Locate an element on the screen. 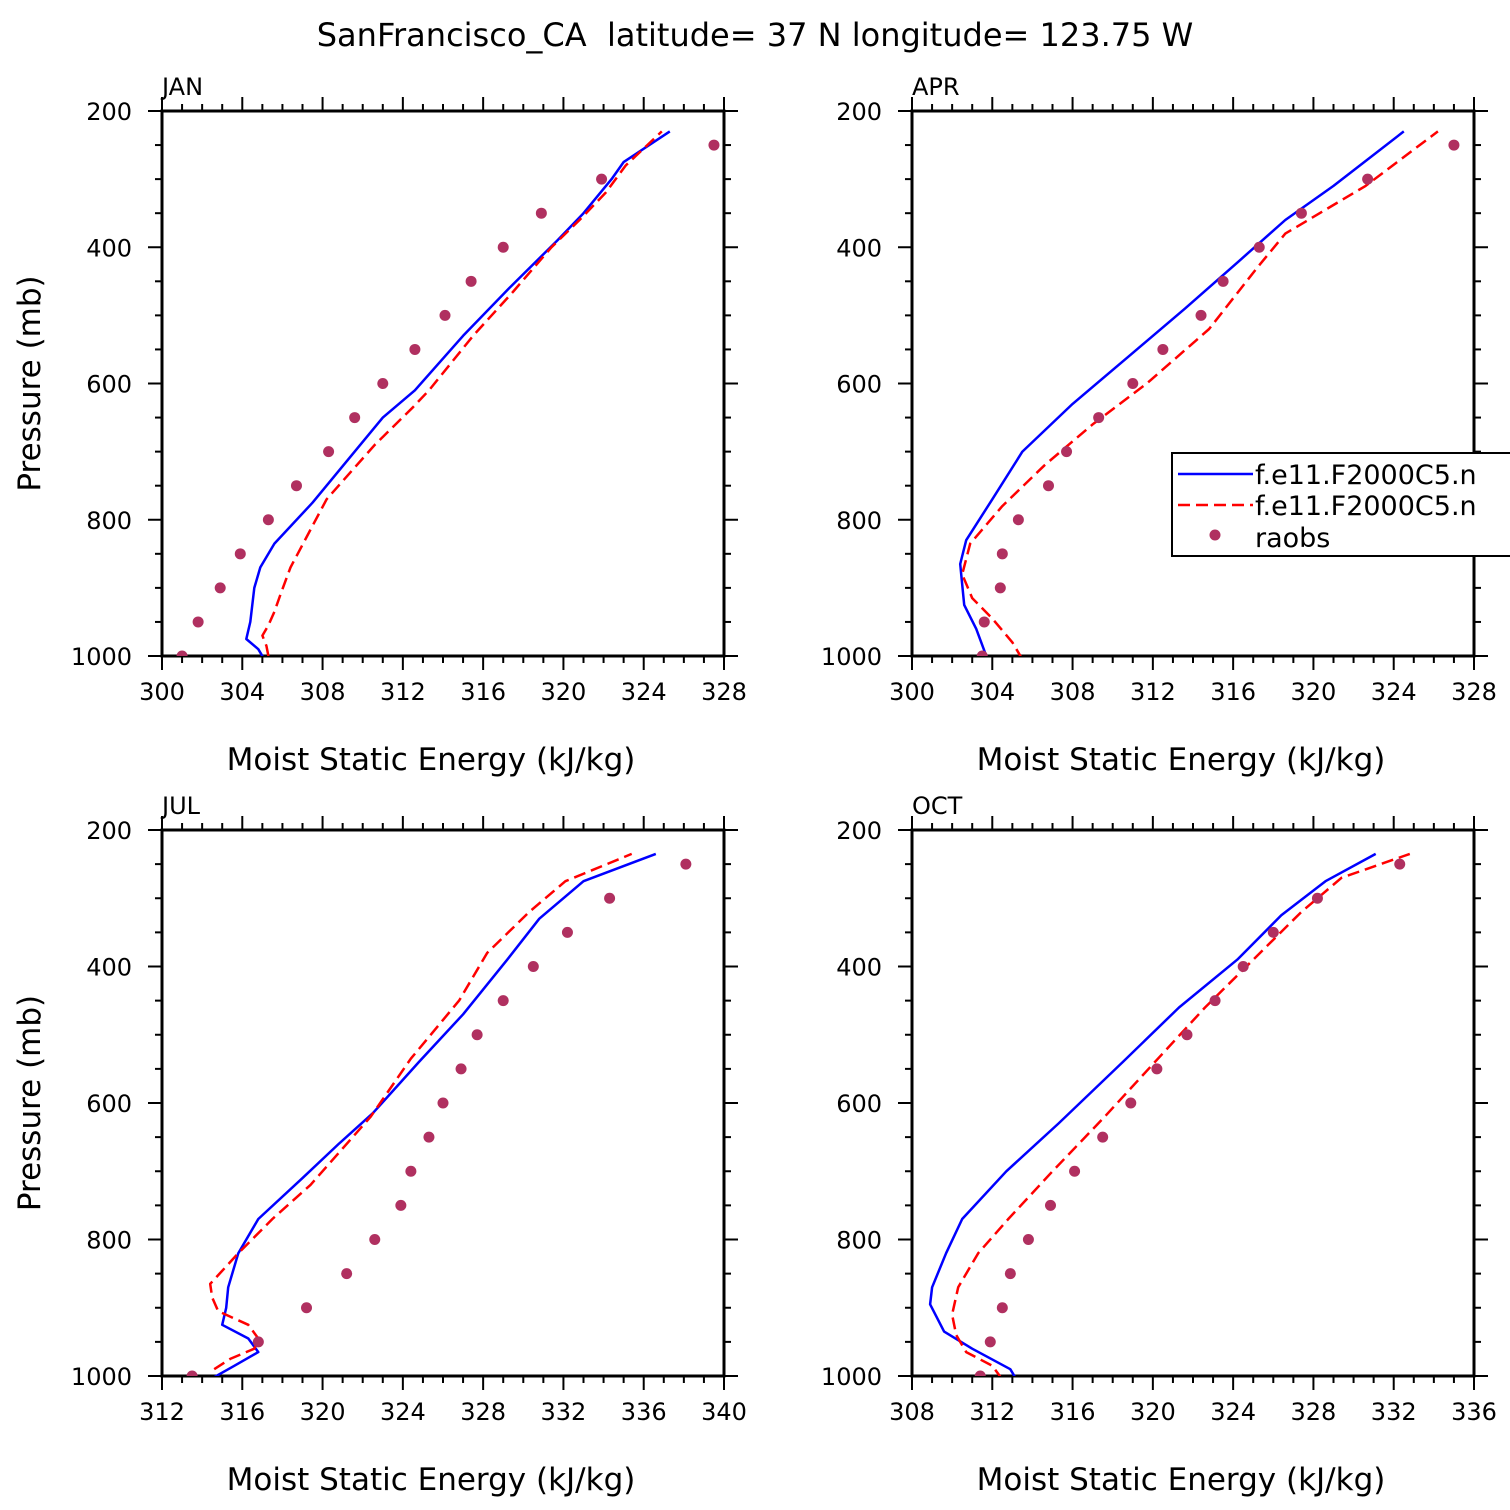 The width and height of the screenshot is (1510, 1510). y-axis-title: Pressure (mb) is located at coordinates (30, 1103).